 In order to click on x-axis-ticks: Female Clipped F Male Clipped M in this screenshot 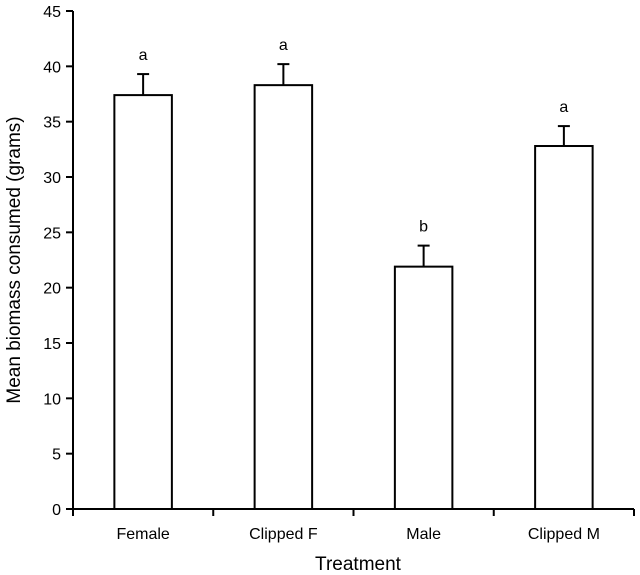, I will do `click(353, 526)`.